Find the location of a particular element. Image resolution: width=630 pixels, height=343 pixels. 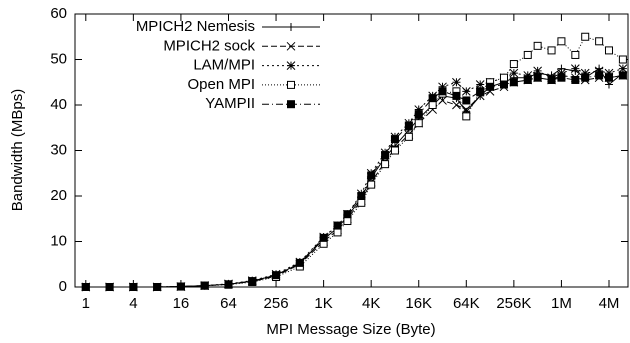

x-tick-label: 4K is located at coordinates (371, 303).